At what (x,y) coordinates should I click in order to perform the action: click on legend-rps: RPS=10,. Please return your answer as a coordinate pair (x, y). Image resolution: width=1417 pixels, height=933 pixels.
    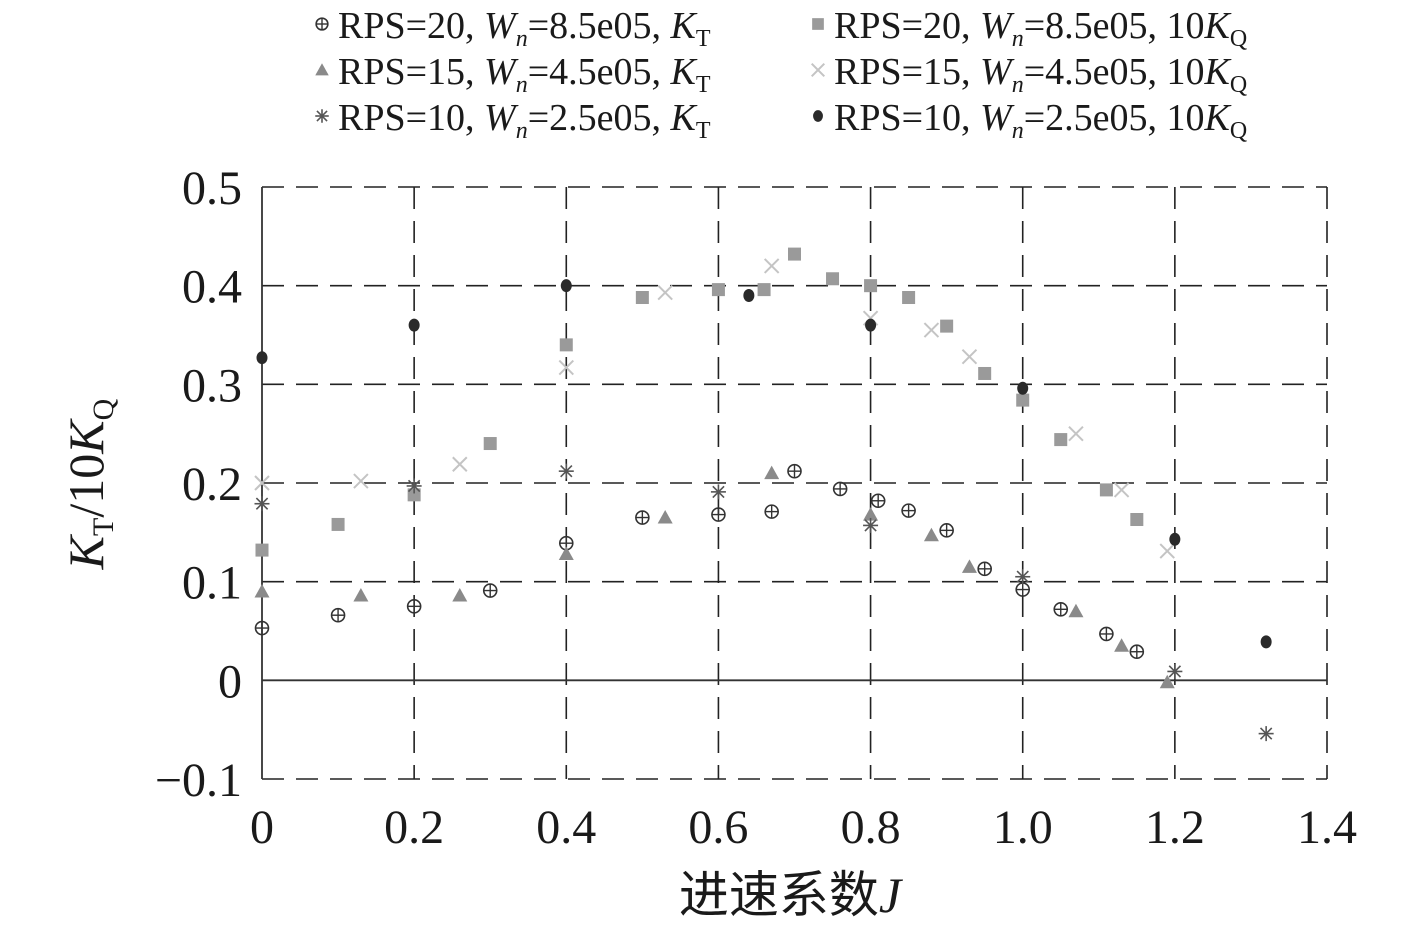
    Looking at the image, I should click on (907, 118).